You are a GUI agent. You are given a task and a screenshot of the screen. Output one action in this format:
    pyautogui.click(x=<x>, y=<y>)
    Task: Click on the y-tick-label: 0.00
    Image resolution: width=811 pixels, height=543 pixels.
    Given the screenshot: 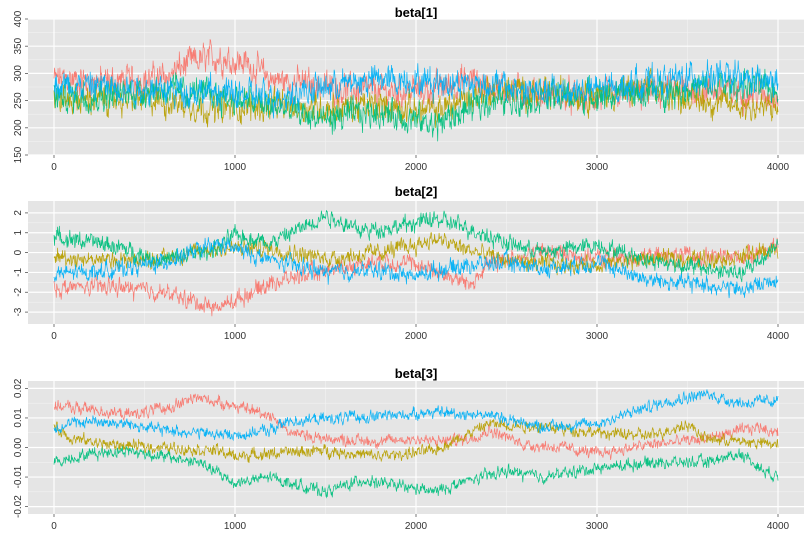 What is the action you would take?
    pyautogui.click(x=18, y=447)
    